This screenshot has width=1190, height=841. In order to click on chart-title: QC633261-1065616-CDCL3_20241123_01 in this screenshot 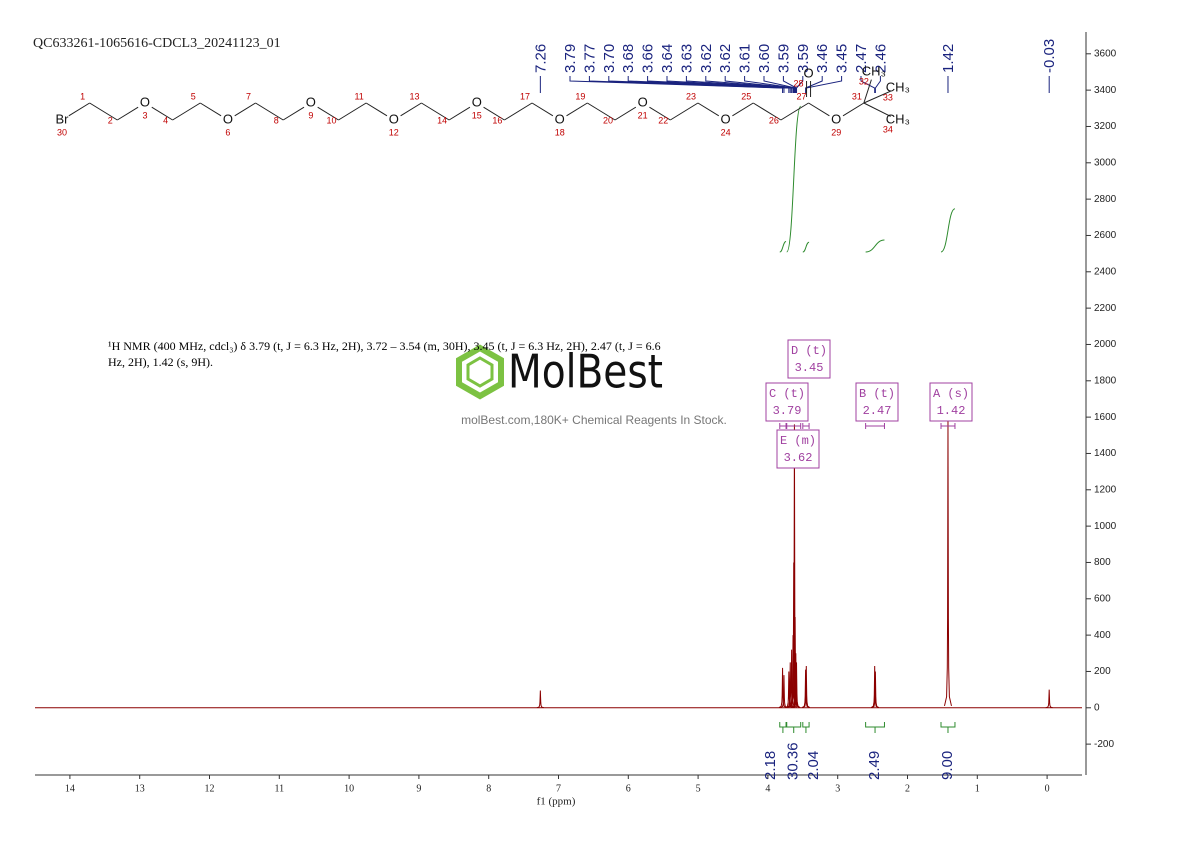, I will do `click(157, 43)`.